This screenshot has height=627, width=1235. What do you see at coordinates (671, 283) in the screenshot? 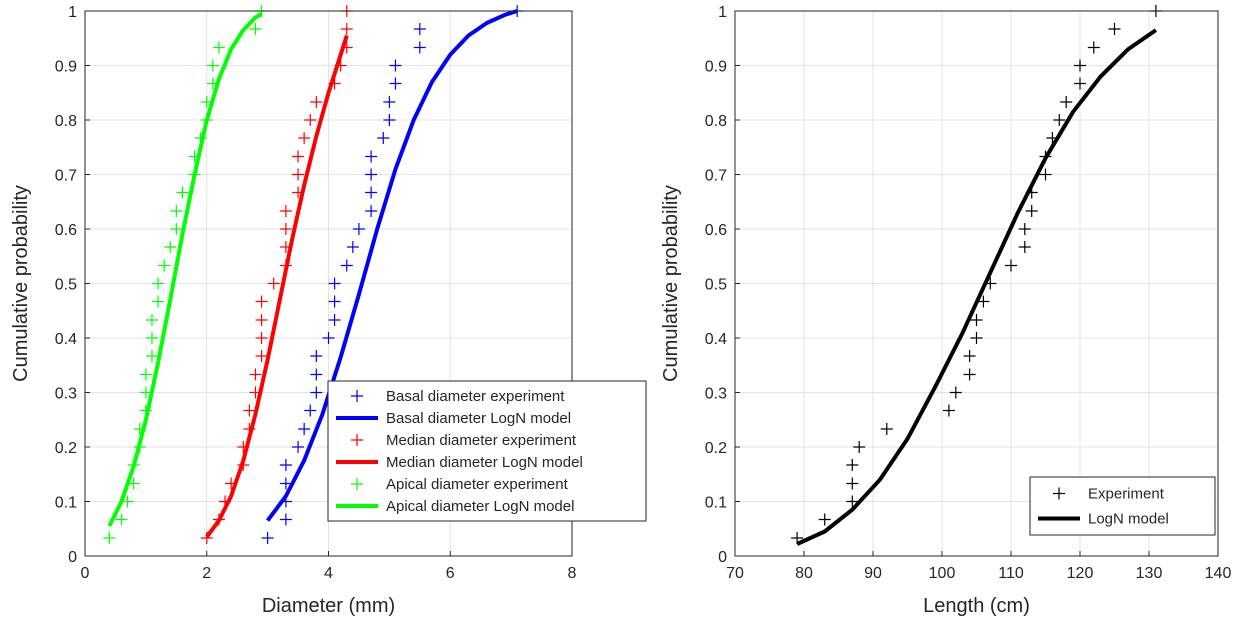
I see `y-axis-label: Cumulative probability` at bounding box center [671, 283].